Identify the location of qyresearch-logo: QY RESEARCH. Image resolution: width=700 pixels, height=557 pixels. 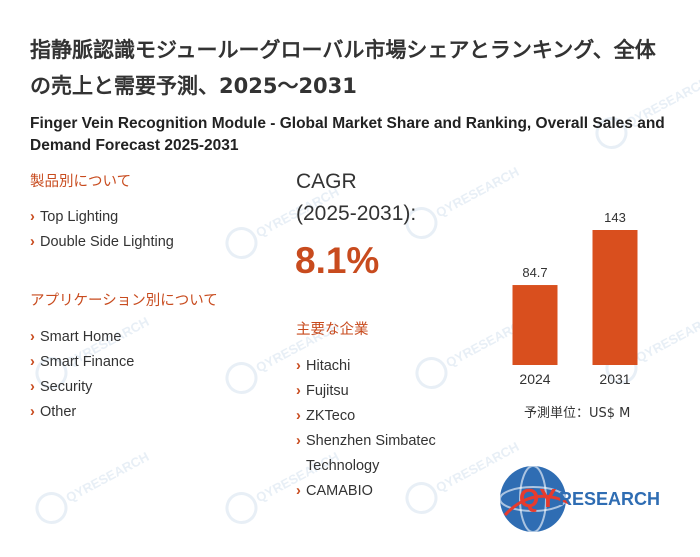
(579, 499).